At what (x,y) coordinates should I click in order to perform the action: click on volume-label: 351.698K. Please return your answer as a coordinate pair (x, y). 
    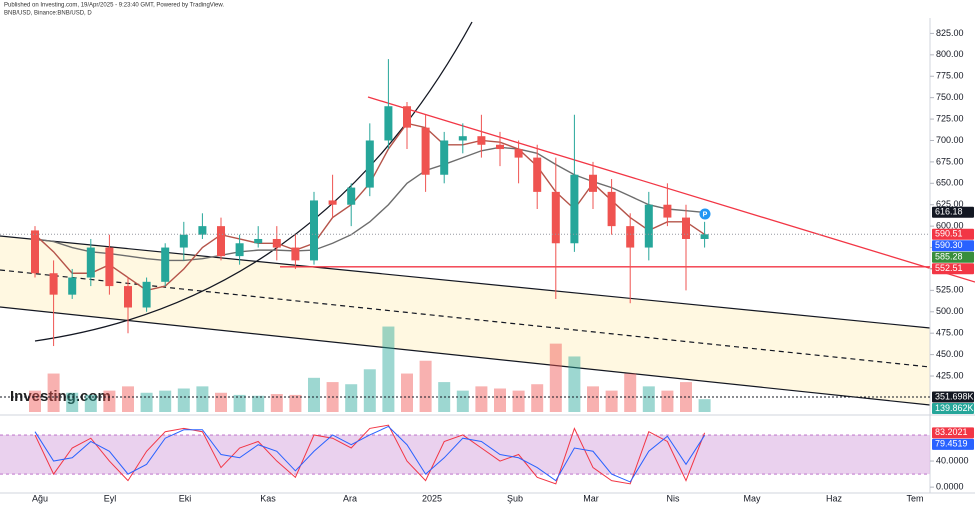
    Looking at the image, I should click on (954, 396).